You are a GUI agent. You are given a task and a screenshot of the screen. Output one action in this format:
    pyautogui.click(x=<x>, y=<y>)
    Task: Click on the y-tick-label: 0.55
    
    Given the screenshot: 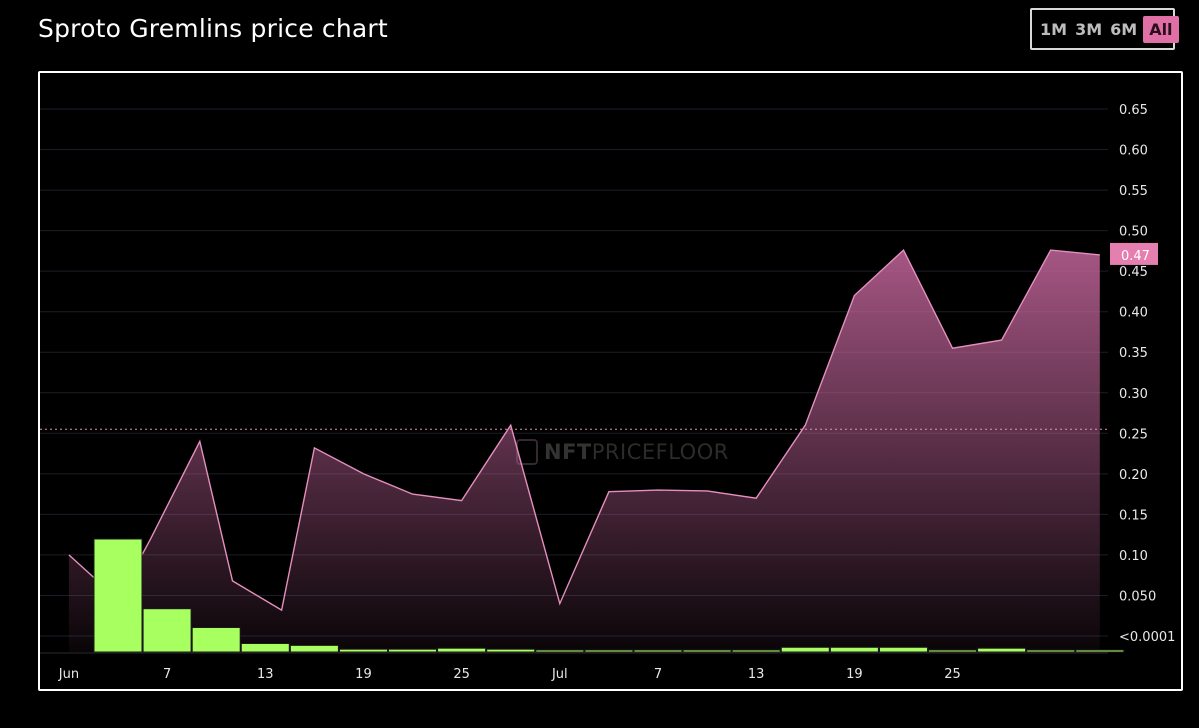 What is the action you would take?
    pyautogui.click(x=1133, y=191)
    